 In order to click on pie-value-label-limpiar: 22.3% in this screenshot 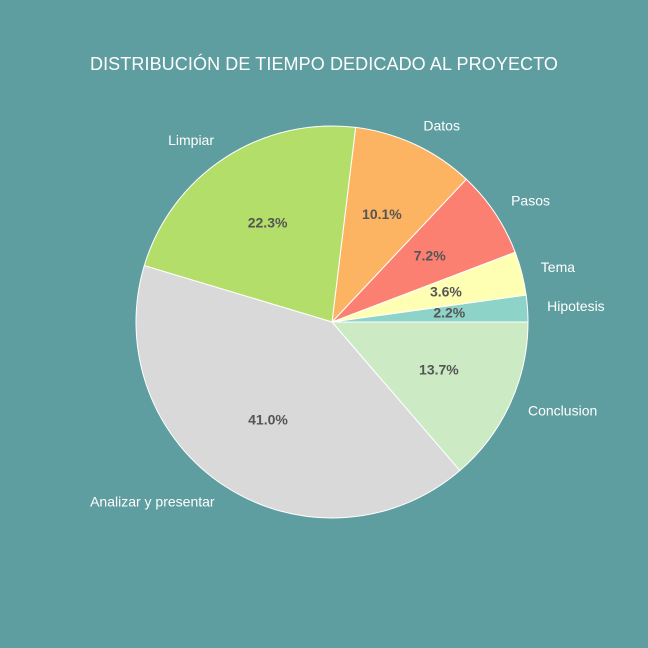, I will do `click(268, 222)`.